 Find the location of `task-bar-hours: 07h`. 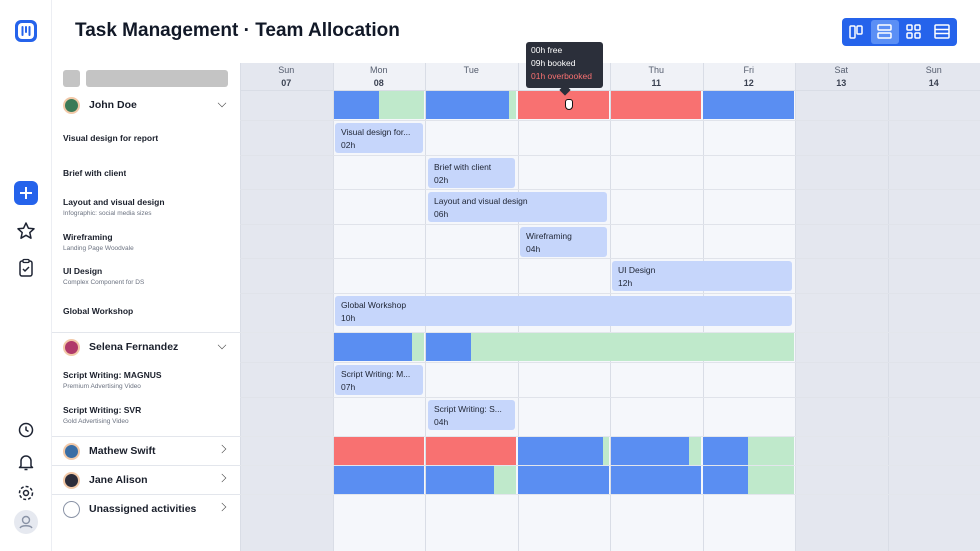

task-bar-hours: 07h is located at coordinates (348, 387).